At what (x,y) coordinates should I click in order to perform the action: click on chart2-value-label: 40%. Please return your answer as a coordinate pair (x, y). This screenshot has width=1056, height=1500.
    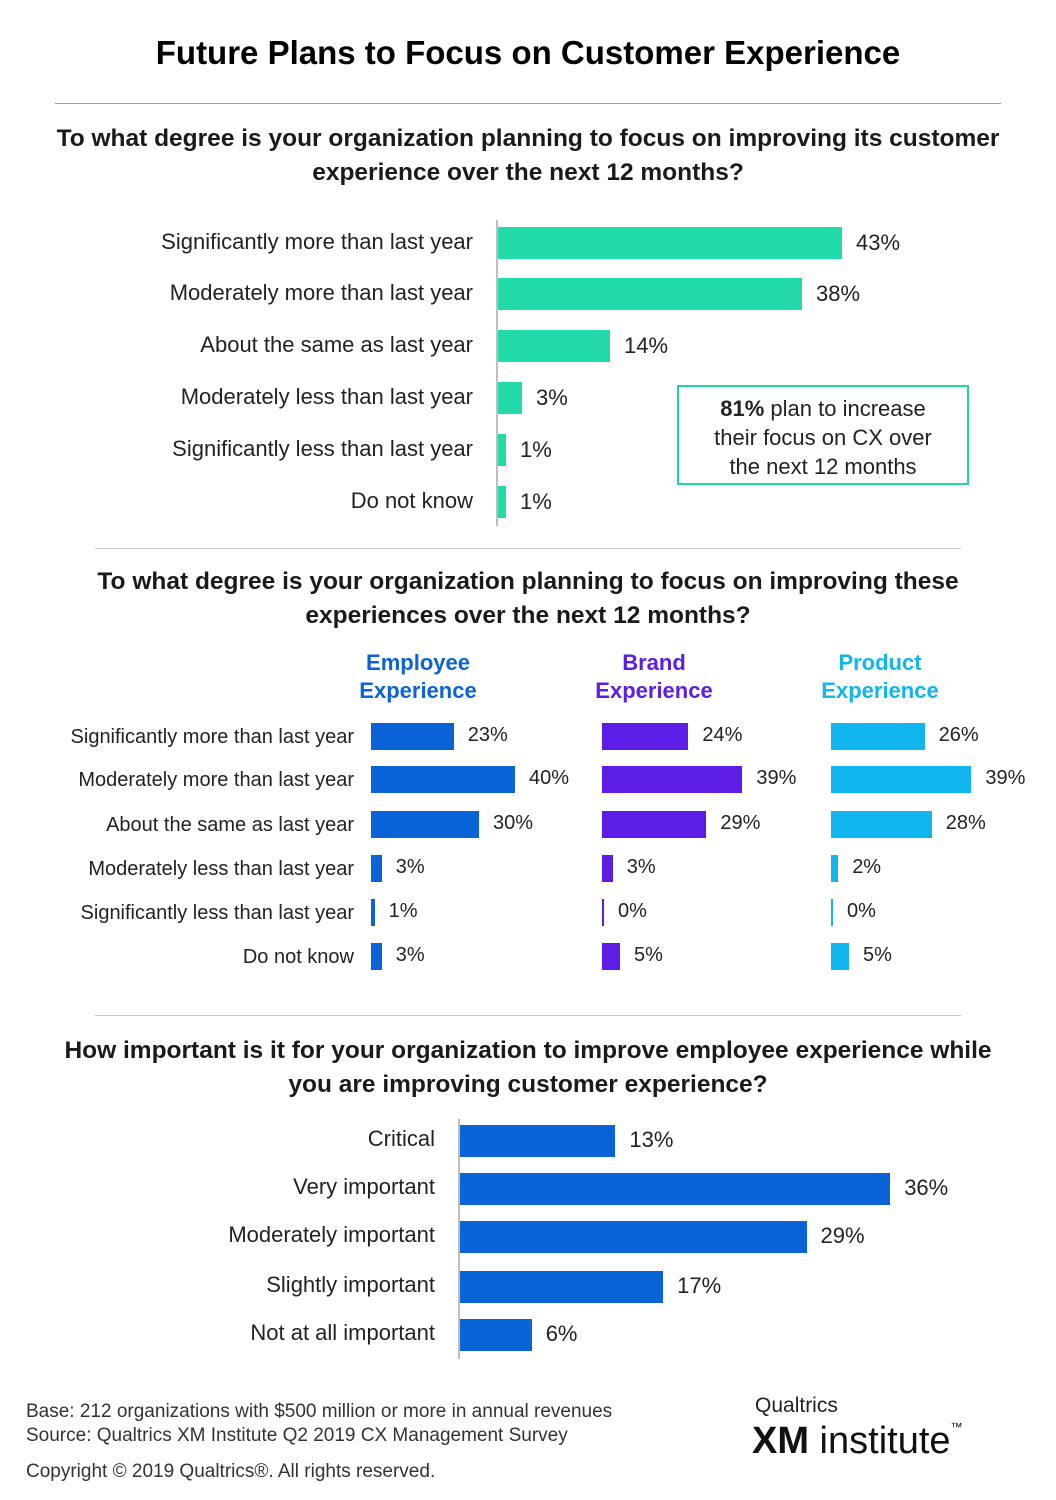
    Looking at the image, I should click on (549, 778).